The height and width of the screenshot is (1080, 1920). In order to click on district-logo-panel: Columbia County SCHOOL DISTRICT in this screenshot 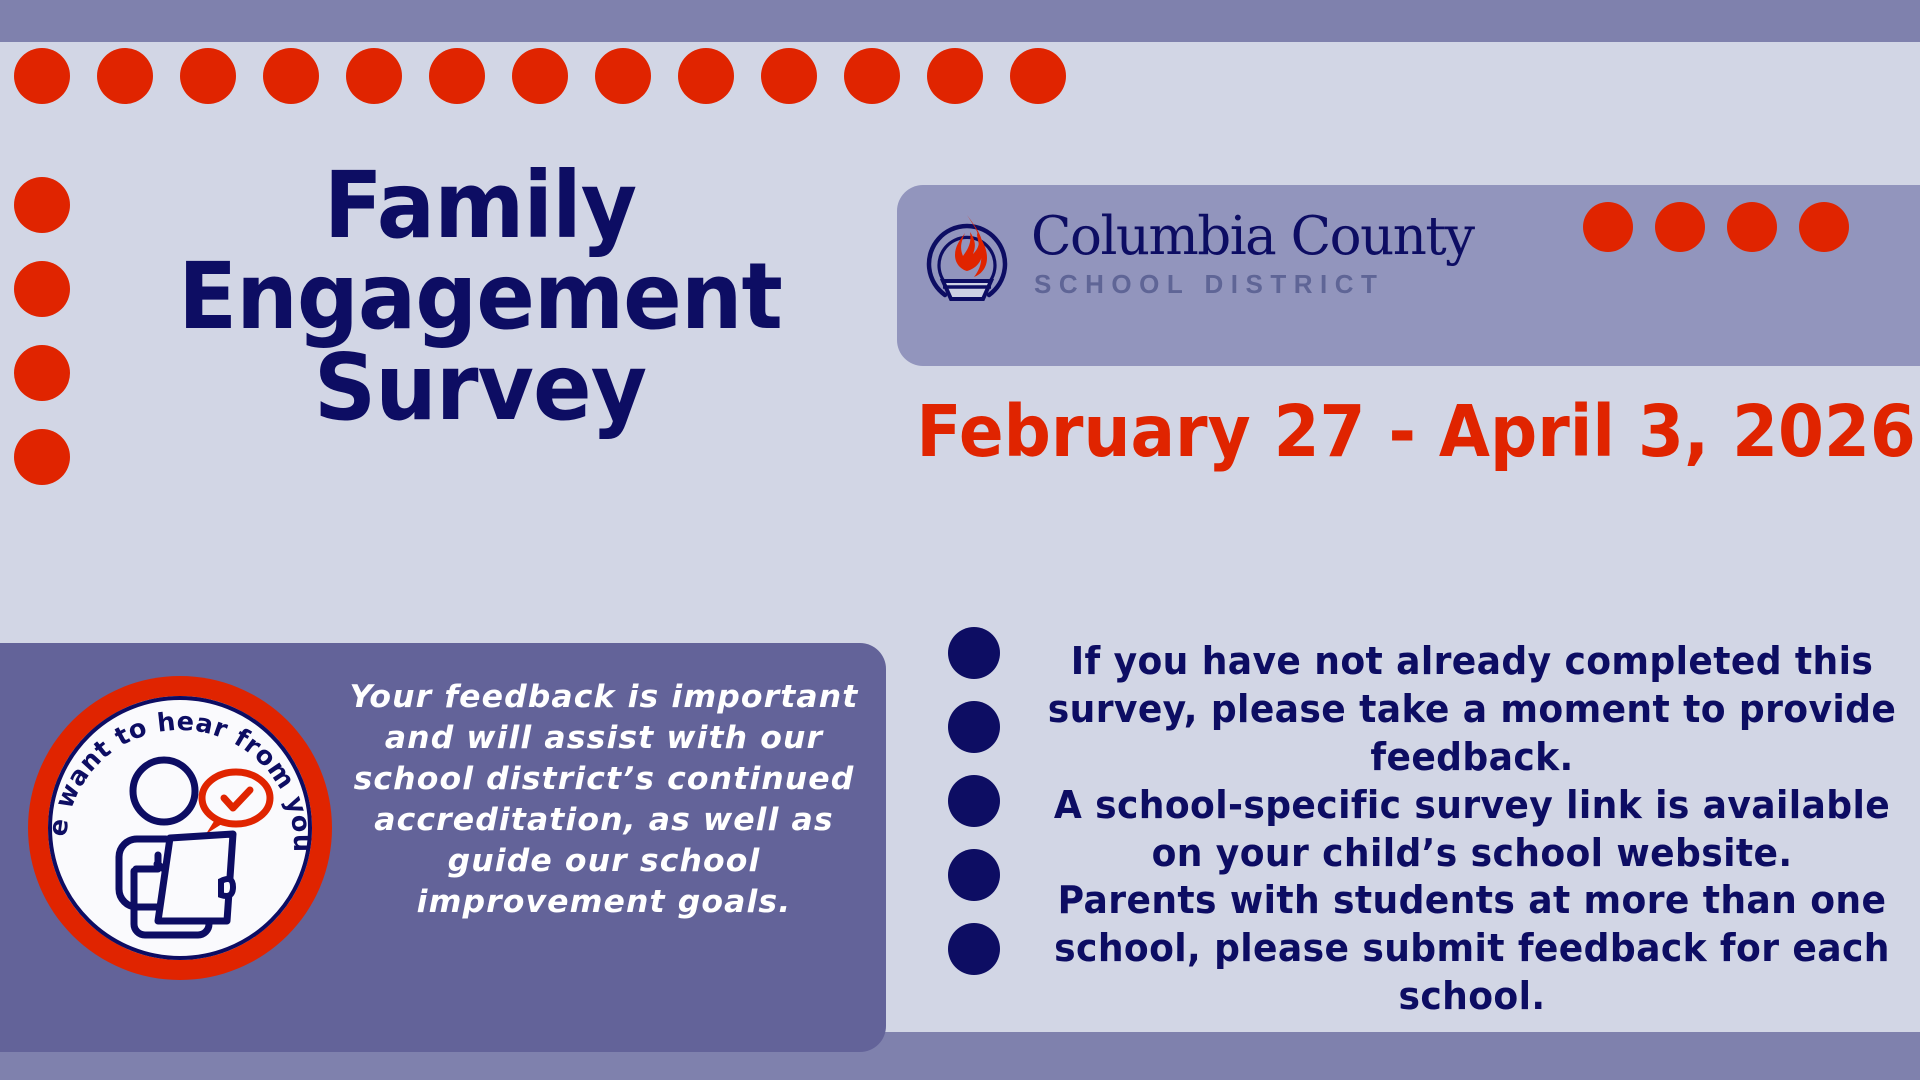, I will do `click(1408, 275)`.